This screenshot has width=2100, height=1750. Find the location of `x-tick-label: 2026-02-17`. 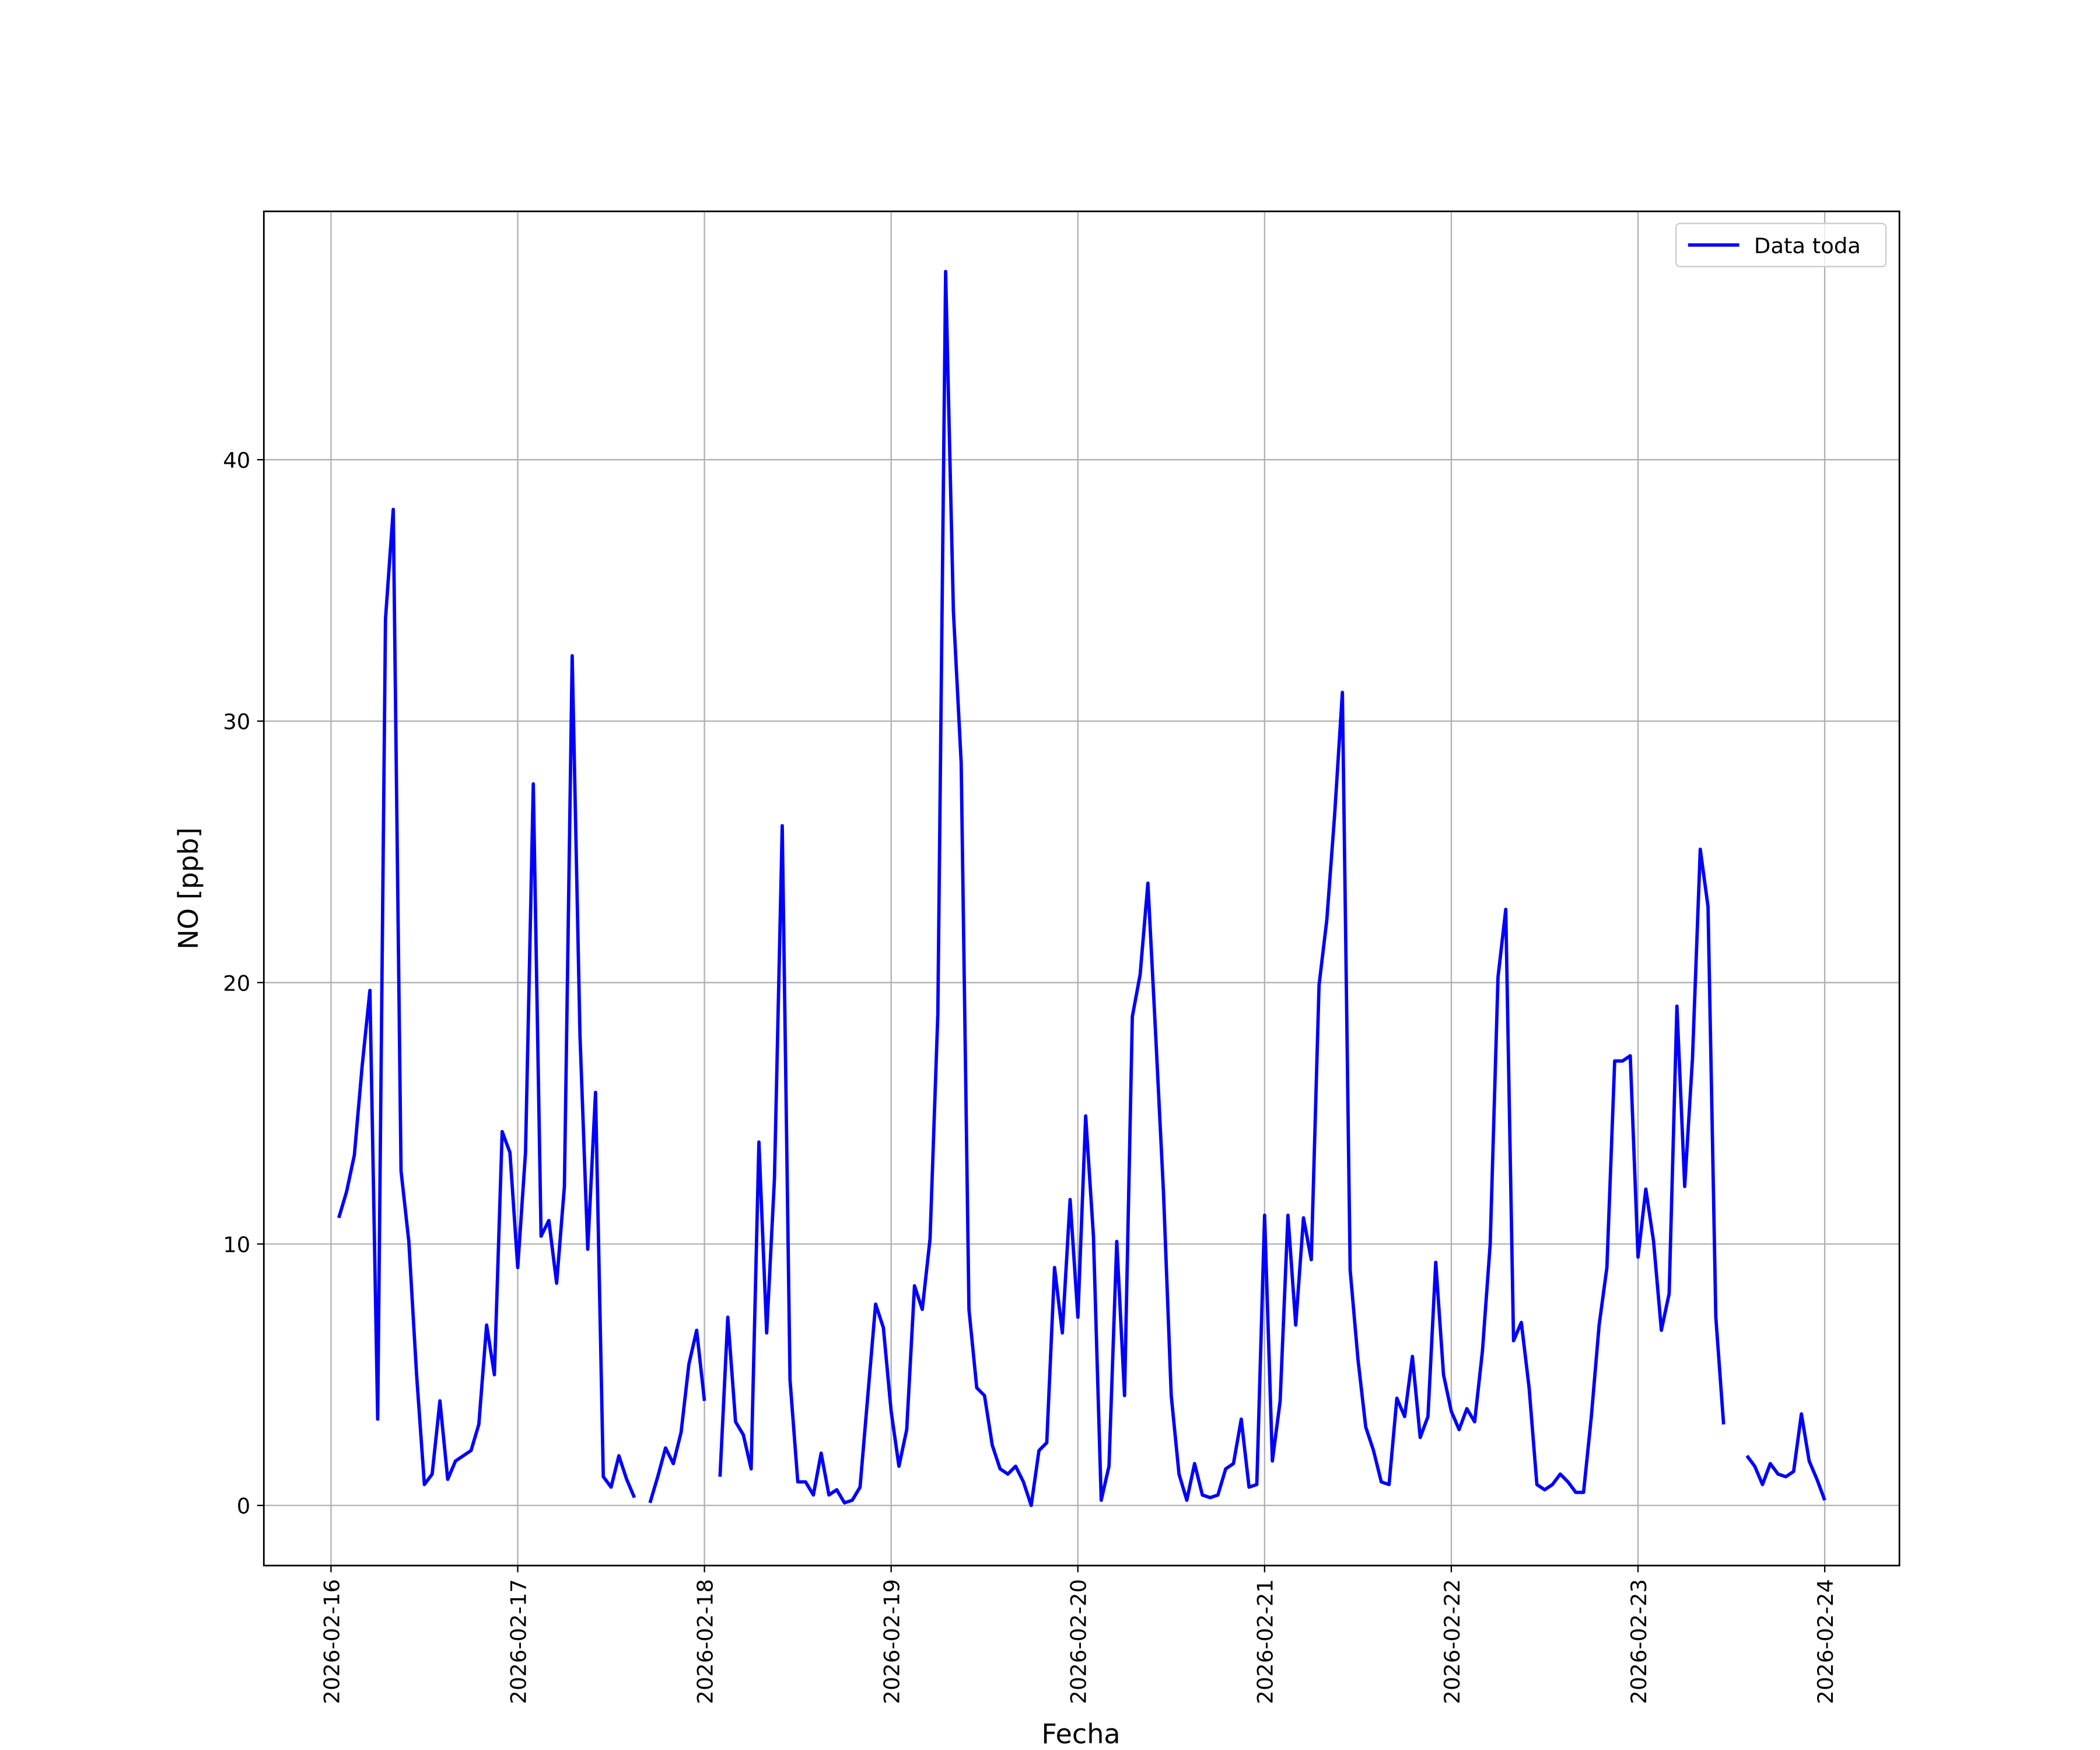

x-tick-label: 2026-02-17 is located at coordinates (518, 1641).